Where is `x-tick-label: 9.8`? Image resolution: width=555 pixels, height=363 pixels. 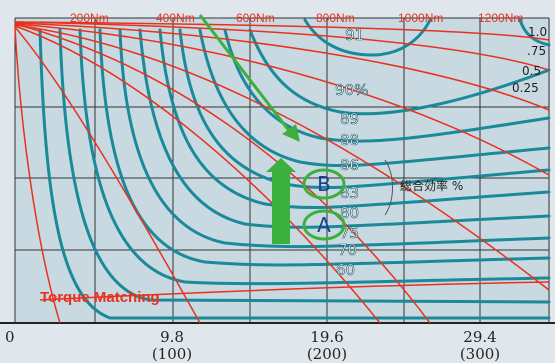
x-tick-label: 9.8 is located at coordinates (172, 337).